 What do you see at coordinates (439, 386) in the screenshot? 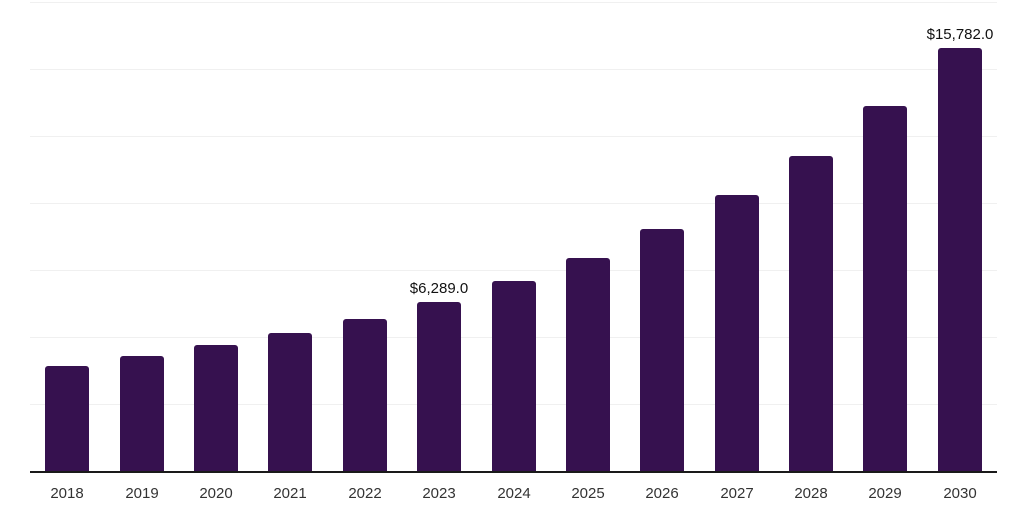
I see `bar-2023` at bounding box center [439, 386].